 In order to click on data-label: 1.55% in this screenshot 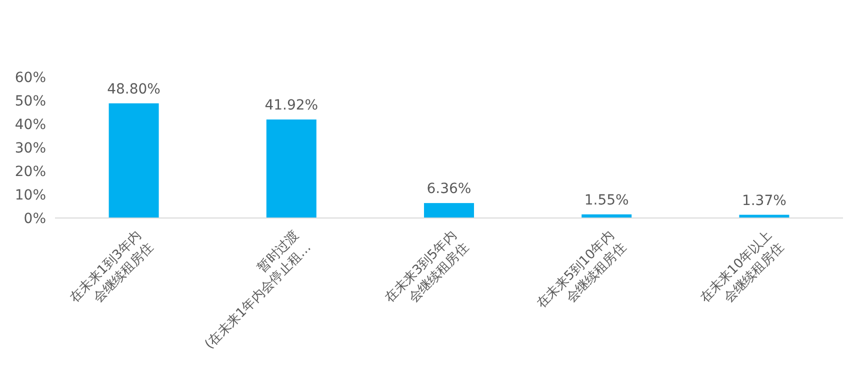, I will do `click(606, 200)`.